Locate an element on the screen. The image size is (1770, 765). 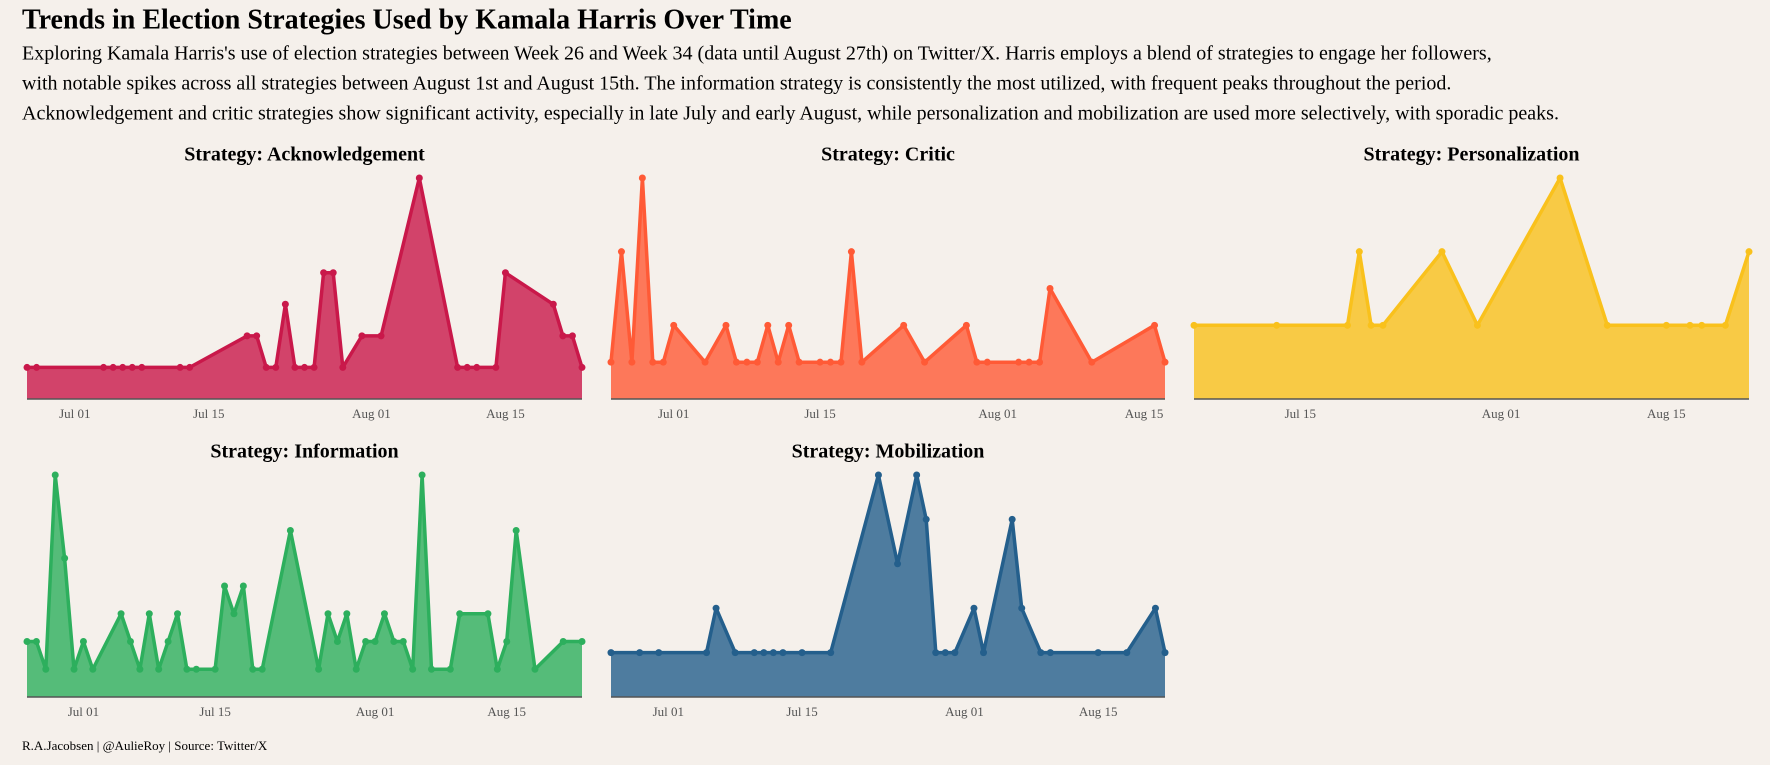
panel-title: Strategy: Information is located at coordinates (304, 452).